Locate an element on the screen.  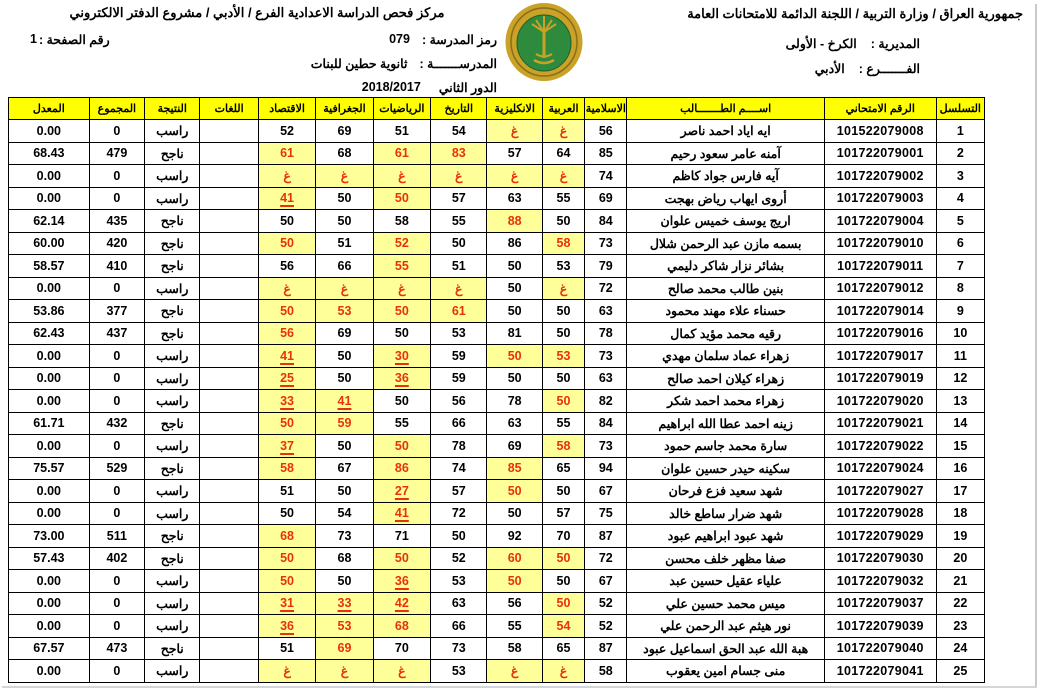
seq-cell: 3 is located at coordinates (960, 176).